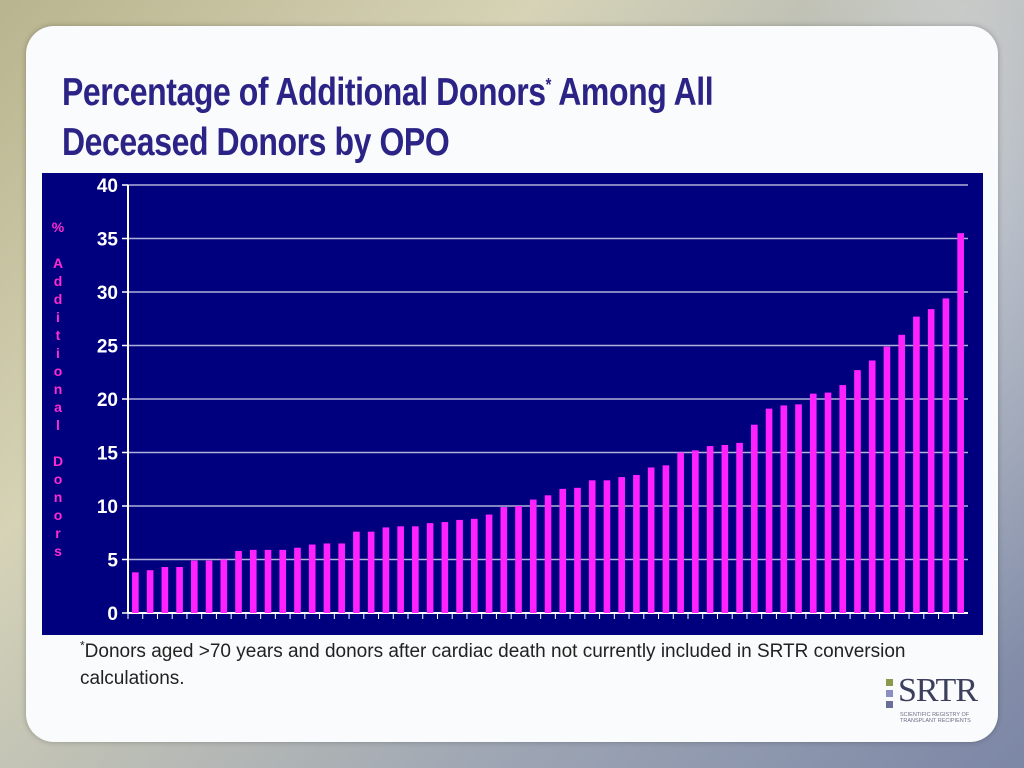  Describe the element at coordinates (107, 400) in the screenshot. I see `y-tick-label: 20` at that location.